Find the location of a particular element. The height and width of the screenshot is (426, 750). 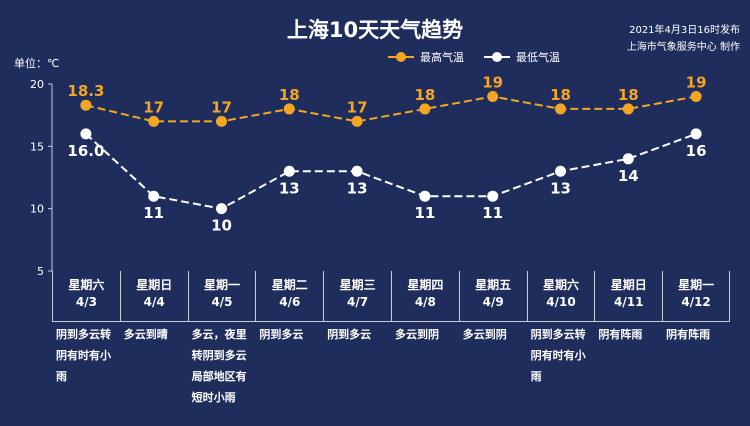

day-column: 星期五 4/9 多云到阴 is located at coordinates (492, 339).